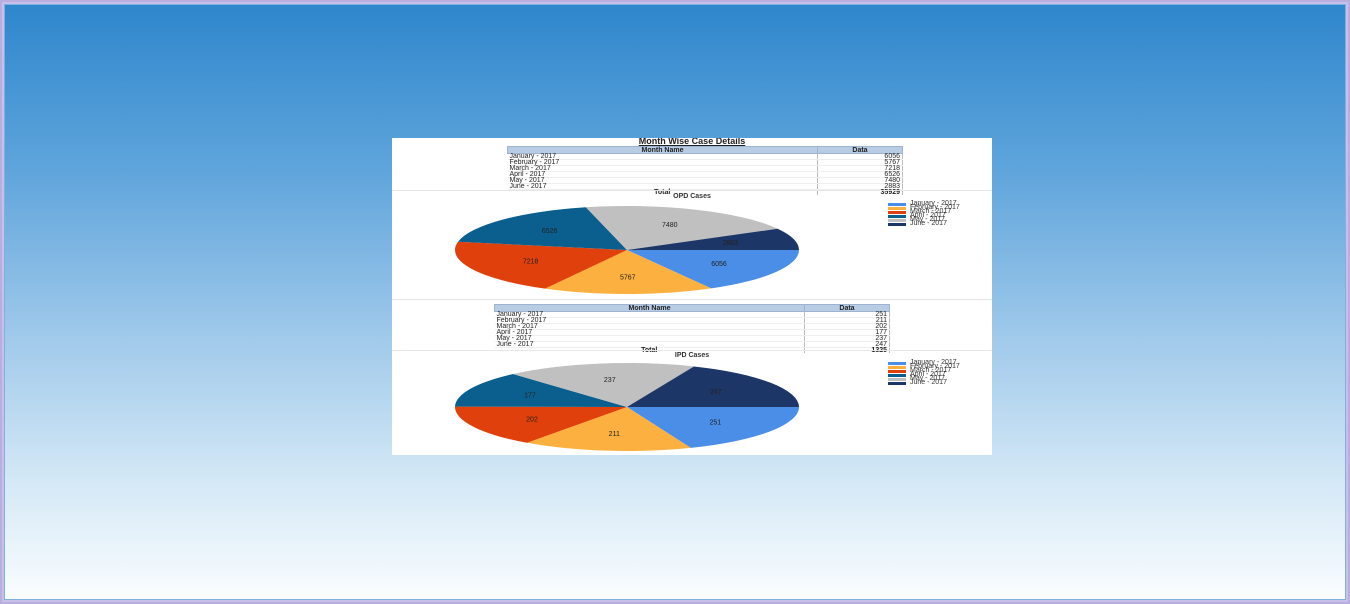  I want to click on pie-slice-label: 177, so click(530, 396).